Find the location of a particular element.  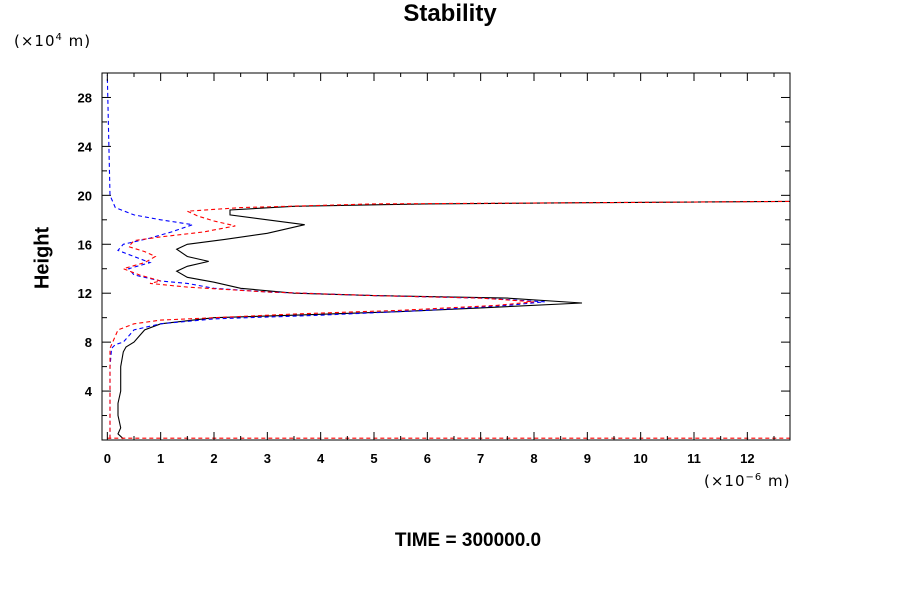

x-unit-exponent: −6 is located at coordinates (754, 477).